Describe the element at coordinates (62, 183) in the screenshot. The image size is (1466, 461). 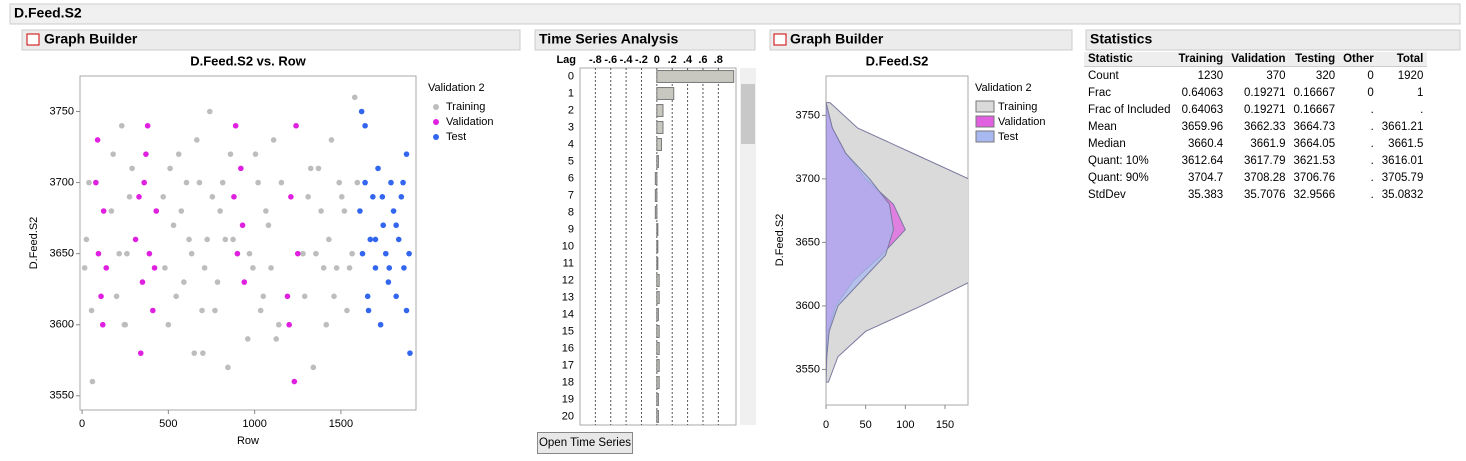
I see `y-tick-label: 3700` at that location.